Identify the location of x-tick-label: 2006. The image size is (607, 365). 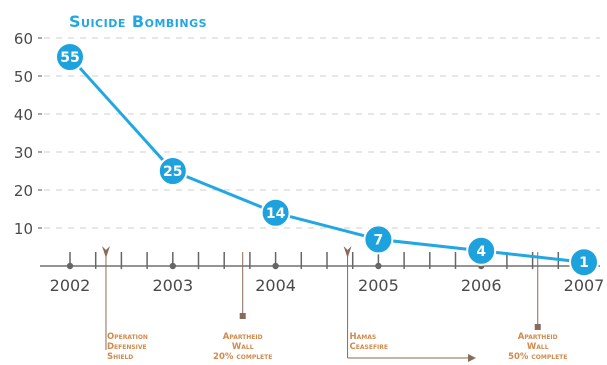
(481, 285).